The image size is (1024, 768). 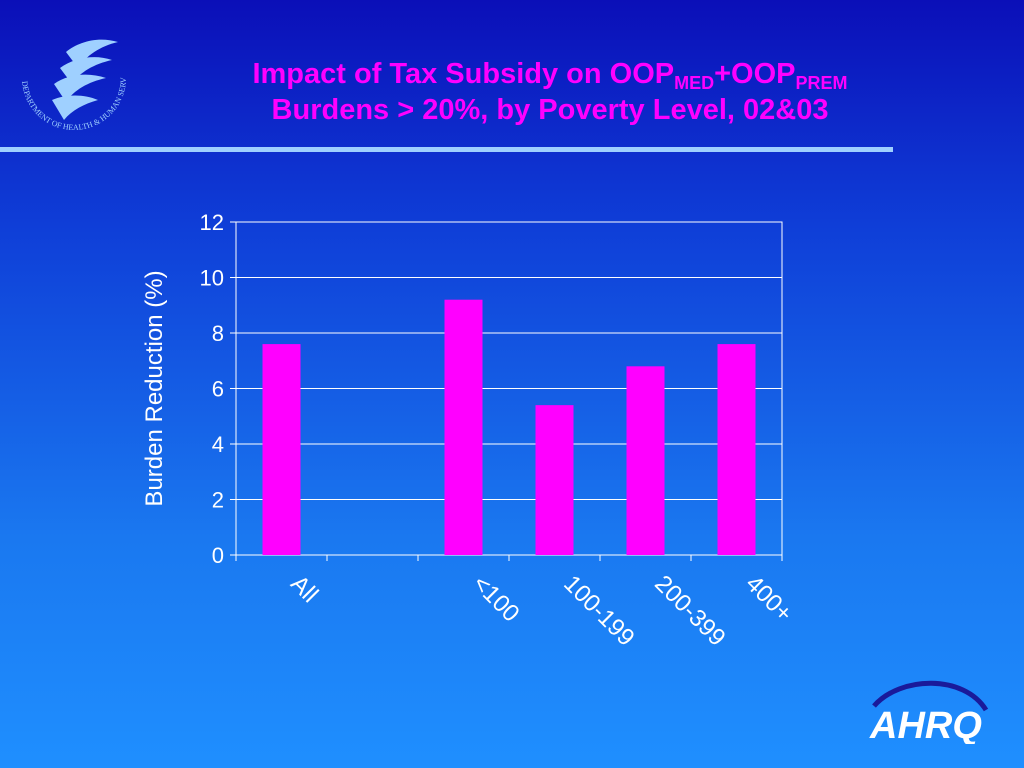 What do you see at coordinates (218, 555) in the screenshot?
I see `y-tick-label: 0` at bounding box center [218, 555].